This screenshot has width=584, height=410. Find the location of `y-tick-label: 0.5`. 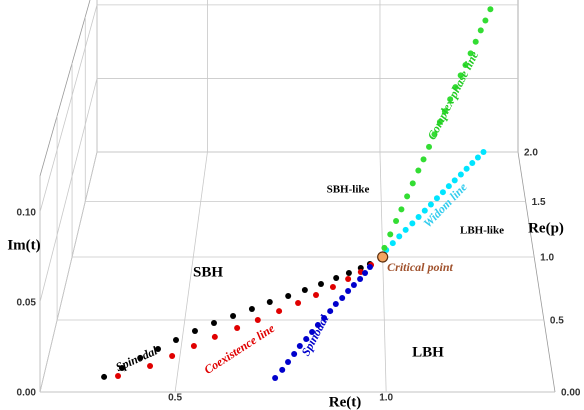

y-tick-label: 0.5 is located at coordinates (557, 321).